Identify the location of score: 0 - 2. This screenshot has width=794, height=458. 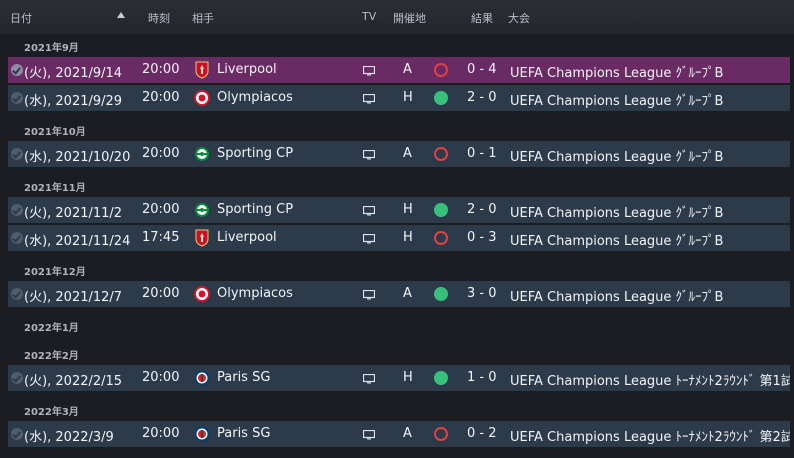
(482, 433).